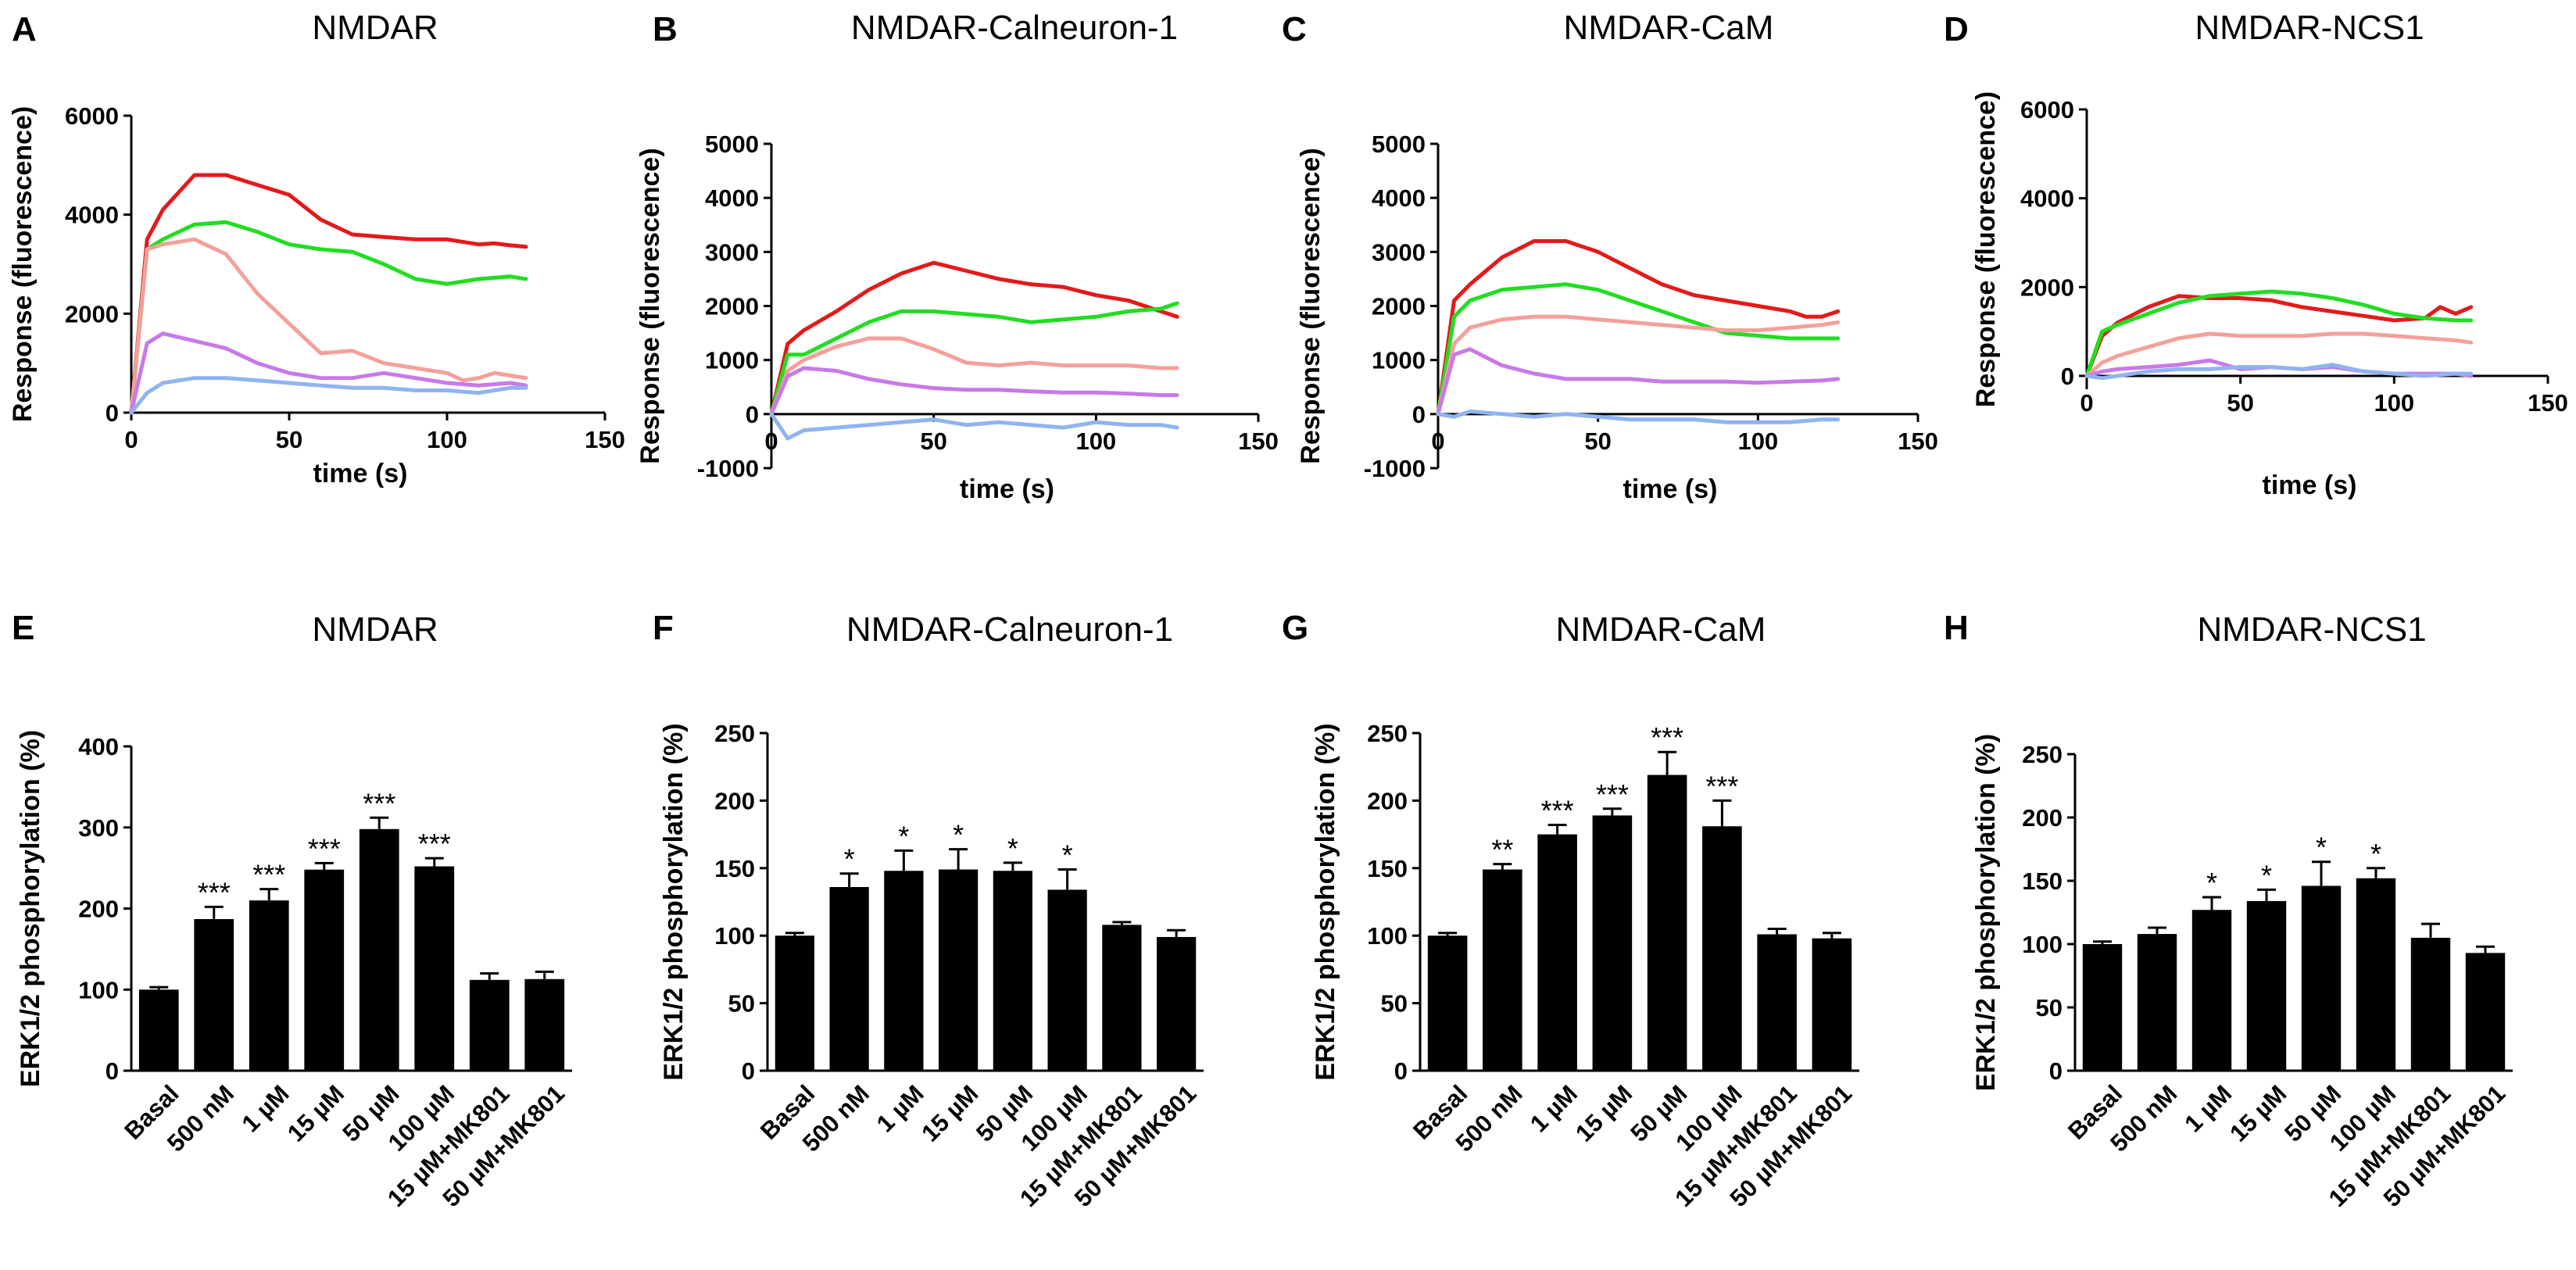 This screenshot has height=1270, width=2576. Describe the element at coordinates (1502, 850) in the screenshot. I see `significance-marker: **` at that location.